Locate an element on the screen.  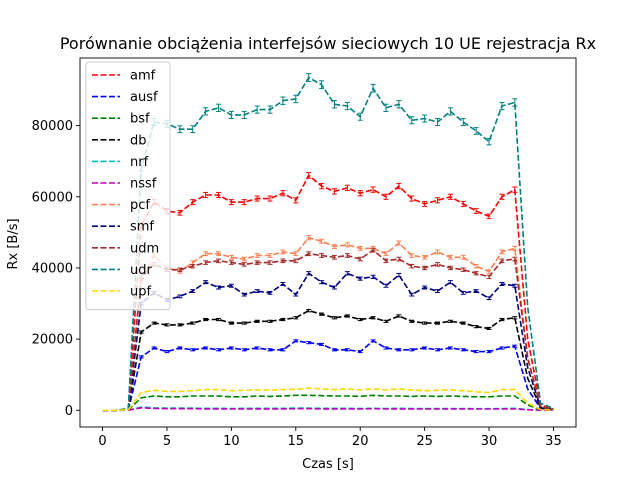
legend-label-db: db is located at coordinates (138, 140).